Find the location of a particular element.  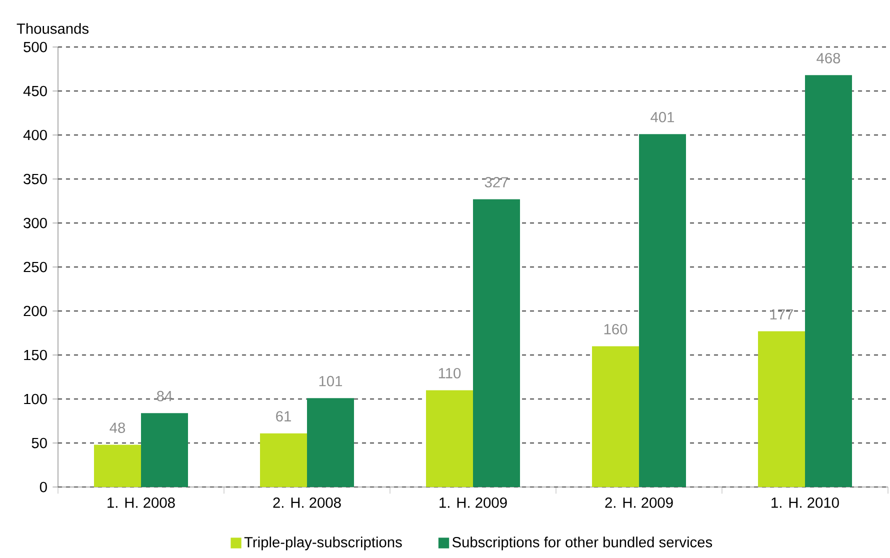

x-tick-label: 2. H. 2009 is located at coordinates (639, 503).